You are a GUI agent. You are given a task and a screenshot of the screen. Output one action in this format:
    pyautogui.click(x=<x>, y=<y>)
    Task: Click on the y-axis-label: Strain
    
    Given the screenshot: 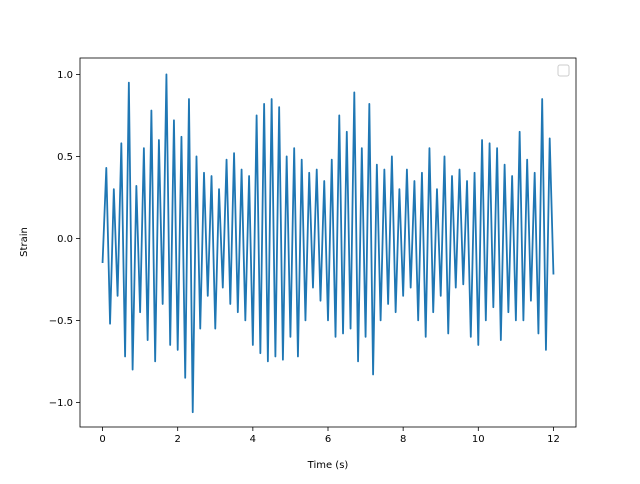 What is the action you would take?
    pyautogui.click(x=24, y=242)
    